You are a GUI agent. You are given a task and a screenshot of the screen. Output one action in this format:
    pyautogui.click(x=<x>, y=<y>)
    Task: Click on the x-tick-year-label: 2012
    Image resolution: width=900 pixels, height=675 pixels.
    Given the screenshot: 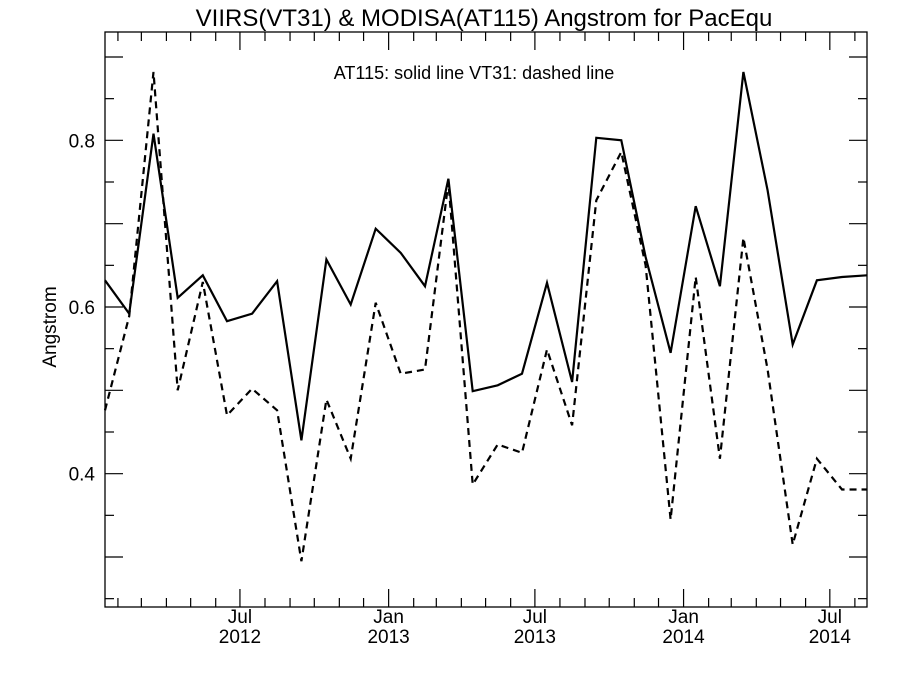 What is the action you would take?
    pyautogui.click(x=240, y=637)
    